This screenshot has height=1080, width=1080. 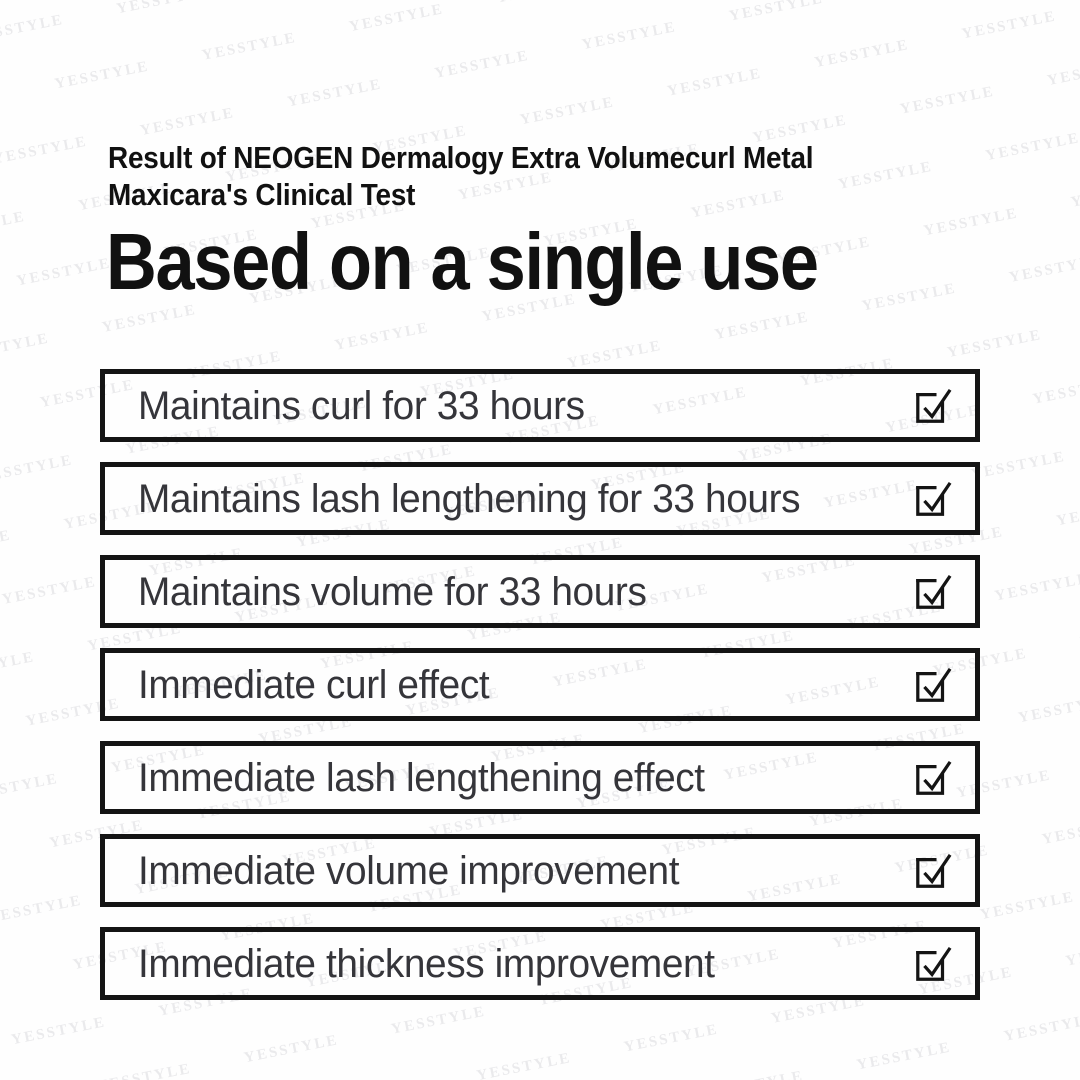 What do you see at coordinates (361, 405) in the screenshot?
I see `checklist-row-label: Maintains curl for 33 hours` at bounding box center [361, 405].